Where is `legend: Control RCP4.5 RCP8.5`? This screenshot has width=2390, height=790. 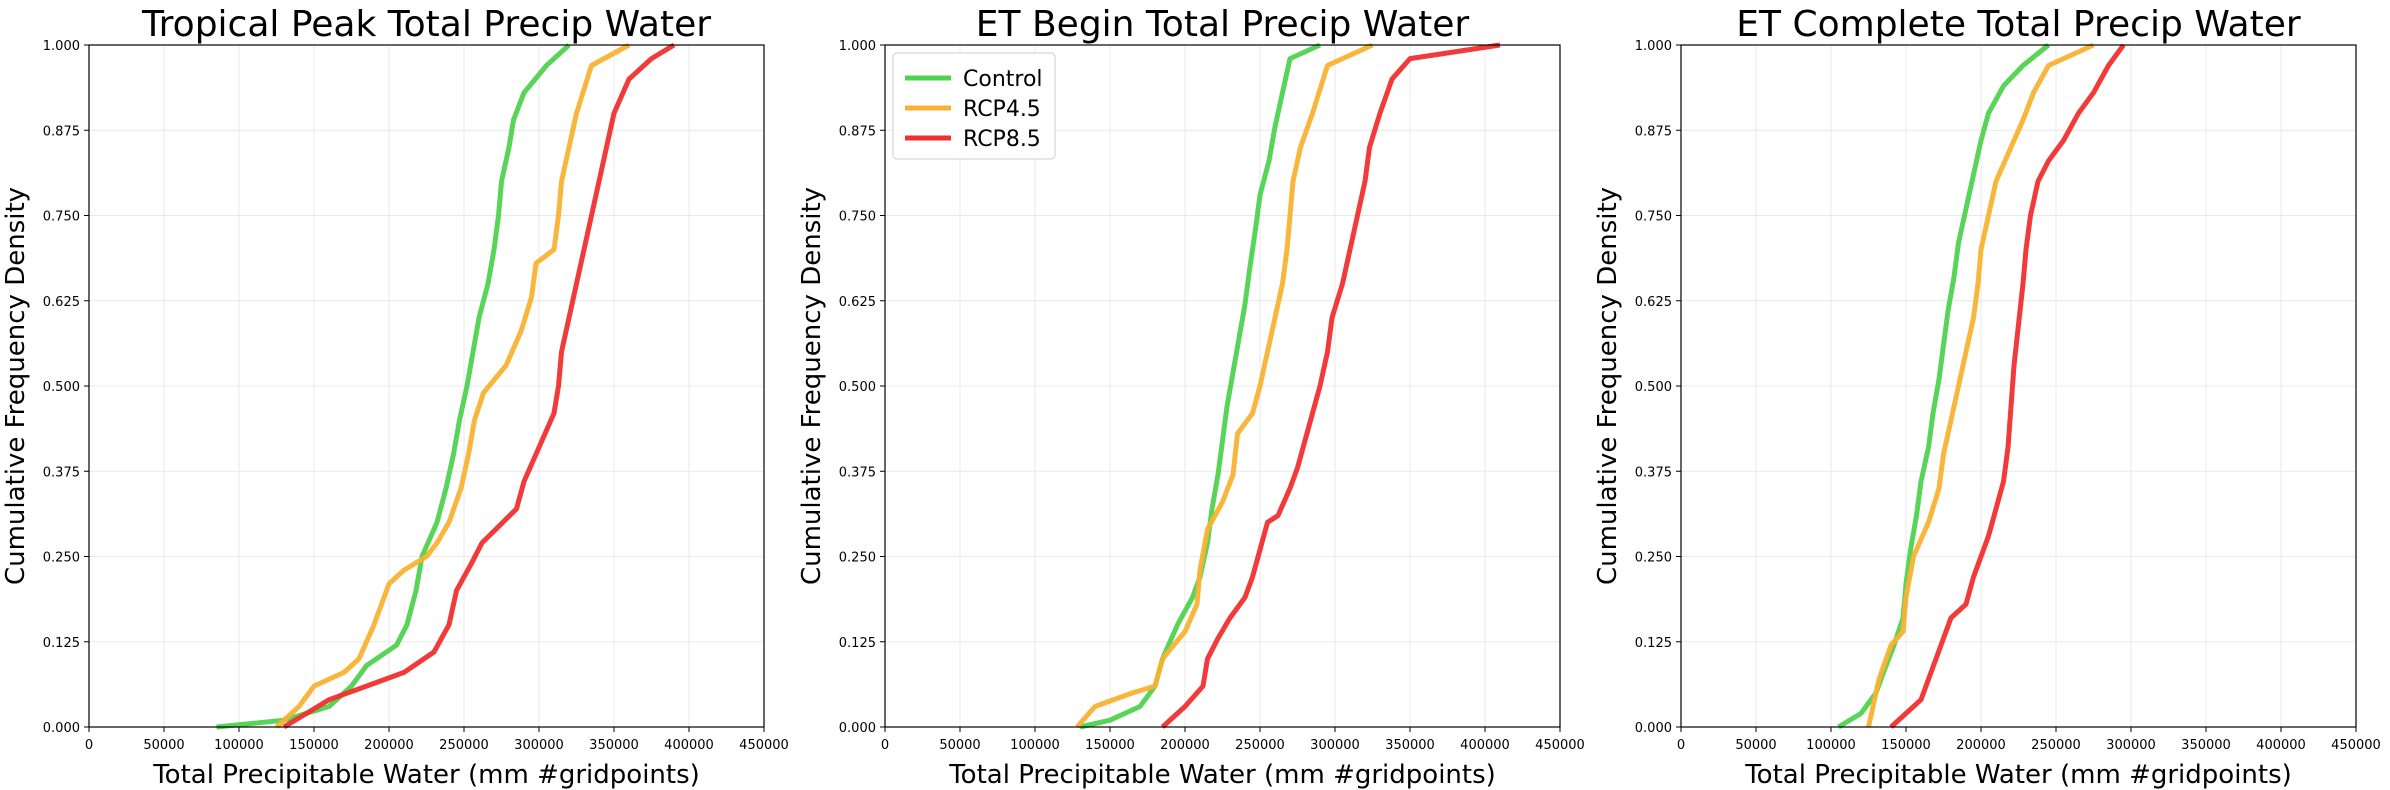 legend: Control RCP4.5 RCP8.5 is located at coordinates (974, 106).